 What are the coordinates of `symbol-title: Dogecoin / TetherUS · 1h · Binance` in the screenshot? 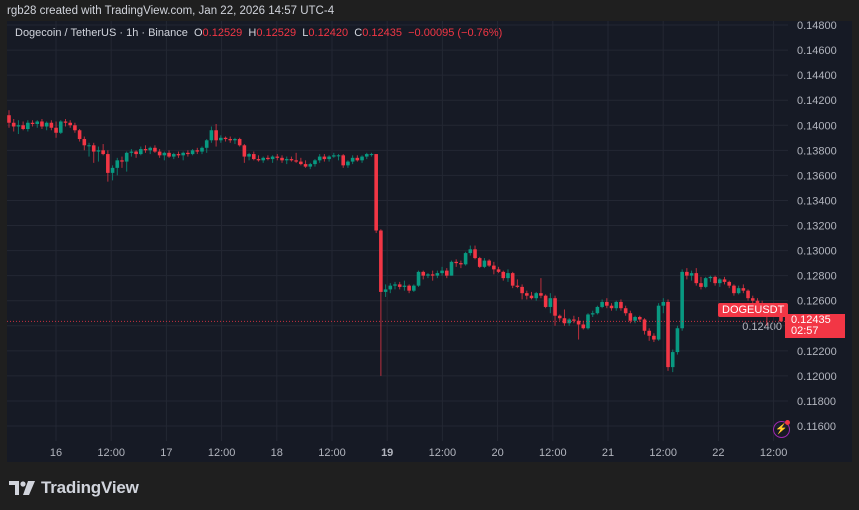 It's located at (101, 33).